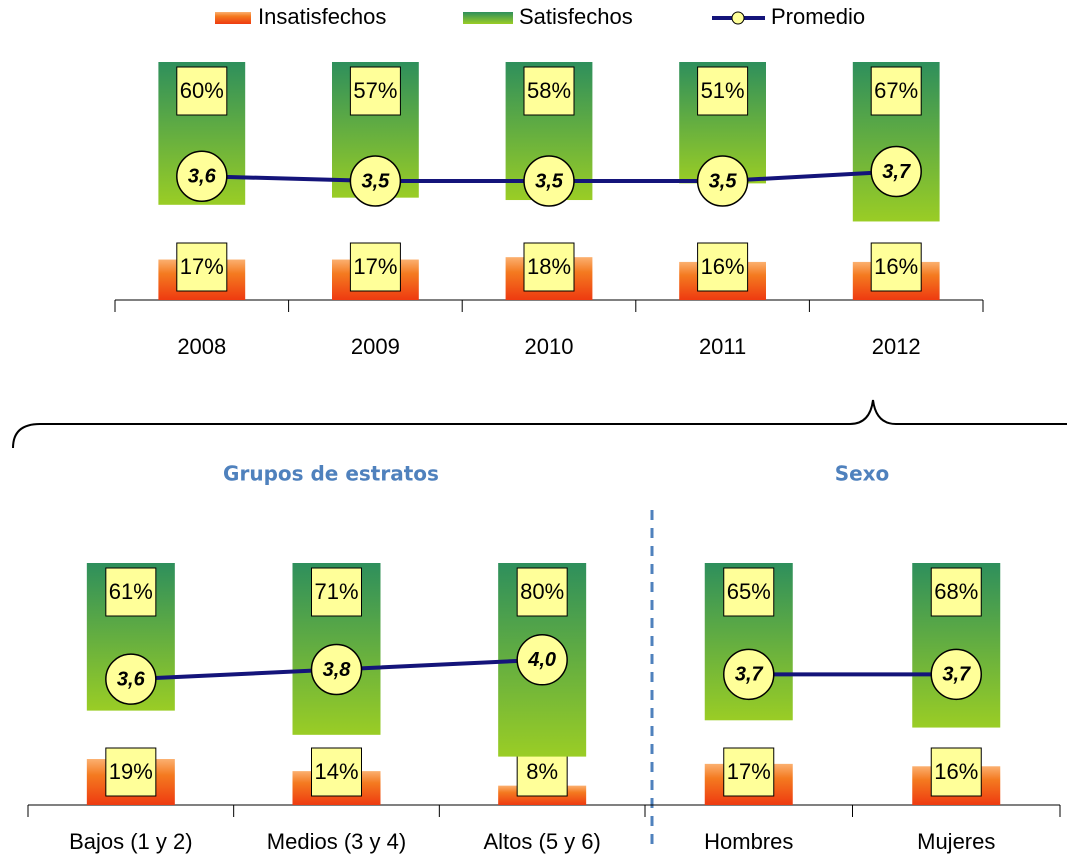 This screenshot has height=862, width=1067. I want to click on legend-marker, so click(738, 18).